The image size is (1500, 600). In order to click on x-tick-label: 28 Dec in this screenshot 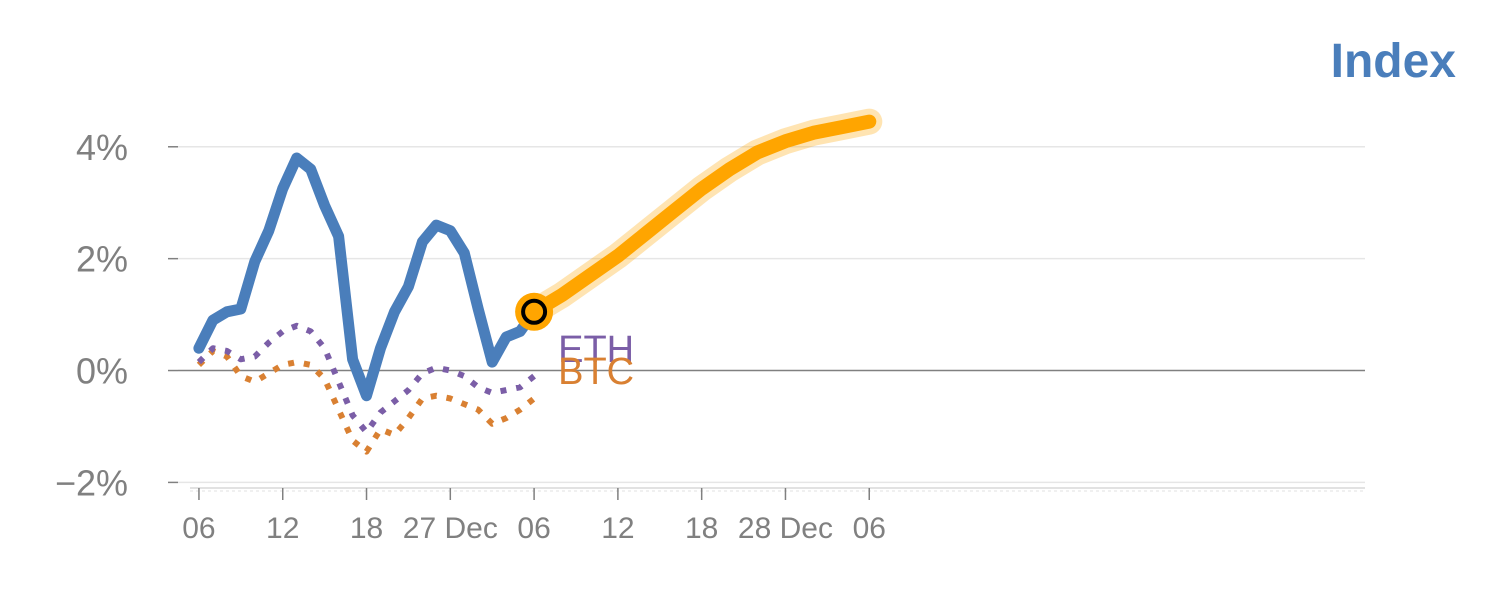, I will do `click(785, 528)`.